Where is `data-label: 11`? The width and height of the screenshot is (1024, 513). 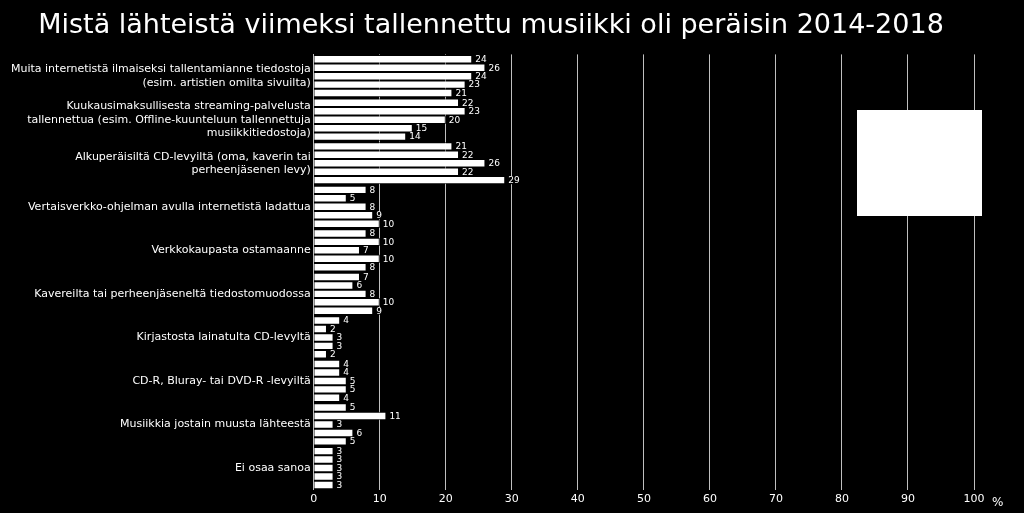
data-label: 11 is located at coordinates (395, 415).